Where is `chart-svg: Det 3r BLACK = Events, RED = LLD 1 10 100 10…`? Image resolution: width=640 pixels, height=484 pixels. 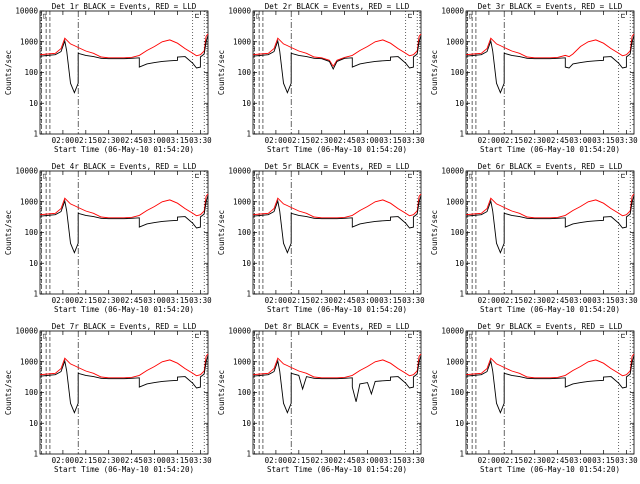 chart-svg: Det 3r BLACK = Events, RED = LLD 1 10 100 10… is located at coordinates (534, 78).